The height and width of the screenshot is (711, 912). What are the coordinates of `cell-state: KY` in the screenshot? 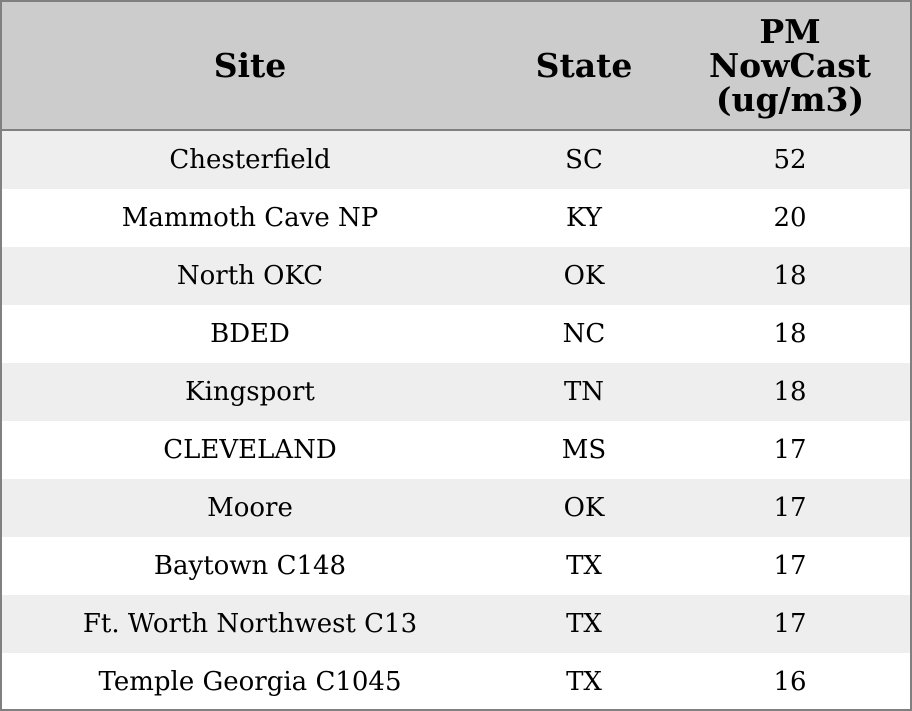 It's located at (584, 218).